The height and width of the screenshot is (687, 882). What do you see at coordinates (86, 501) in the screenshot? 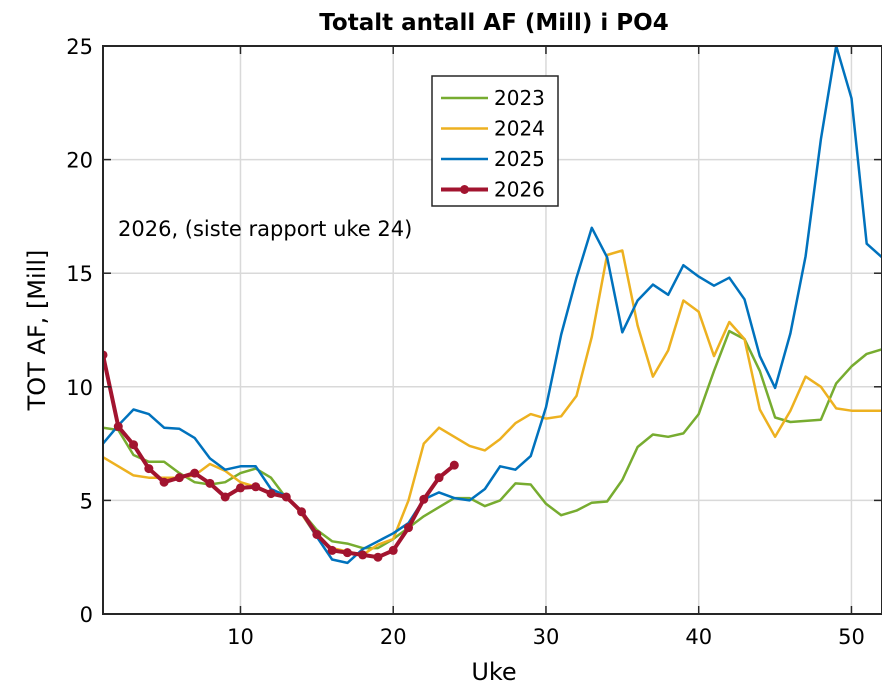
I see `y-tick-label: 5` at bounding box center [86, 501].